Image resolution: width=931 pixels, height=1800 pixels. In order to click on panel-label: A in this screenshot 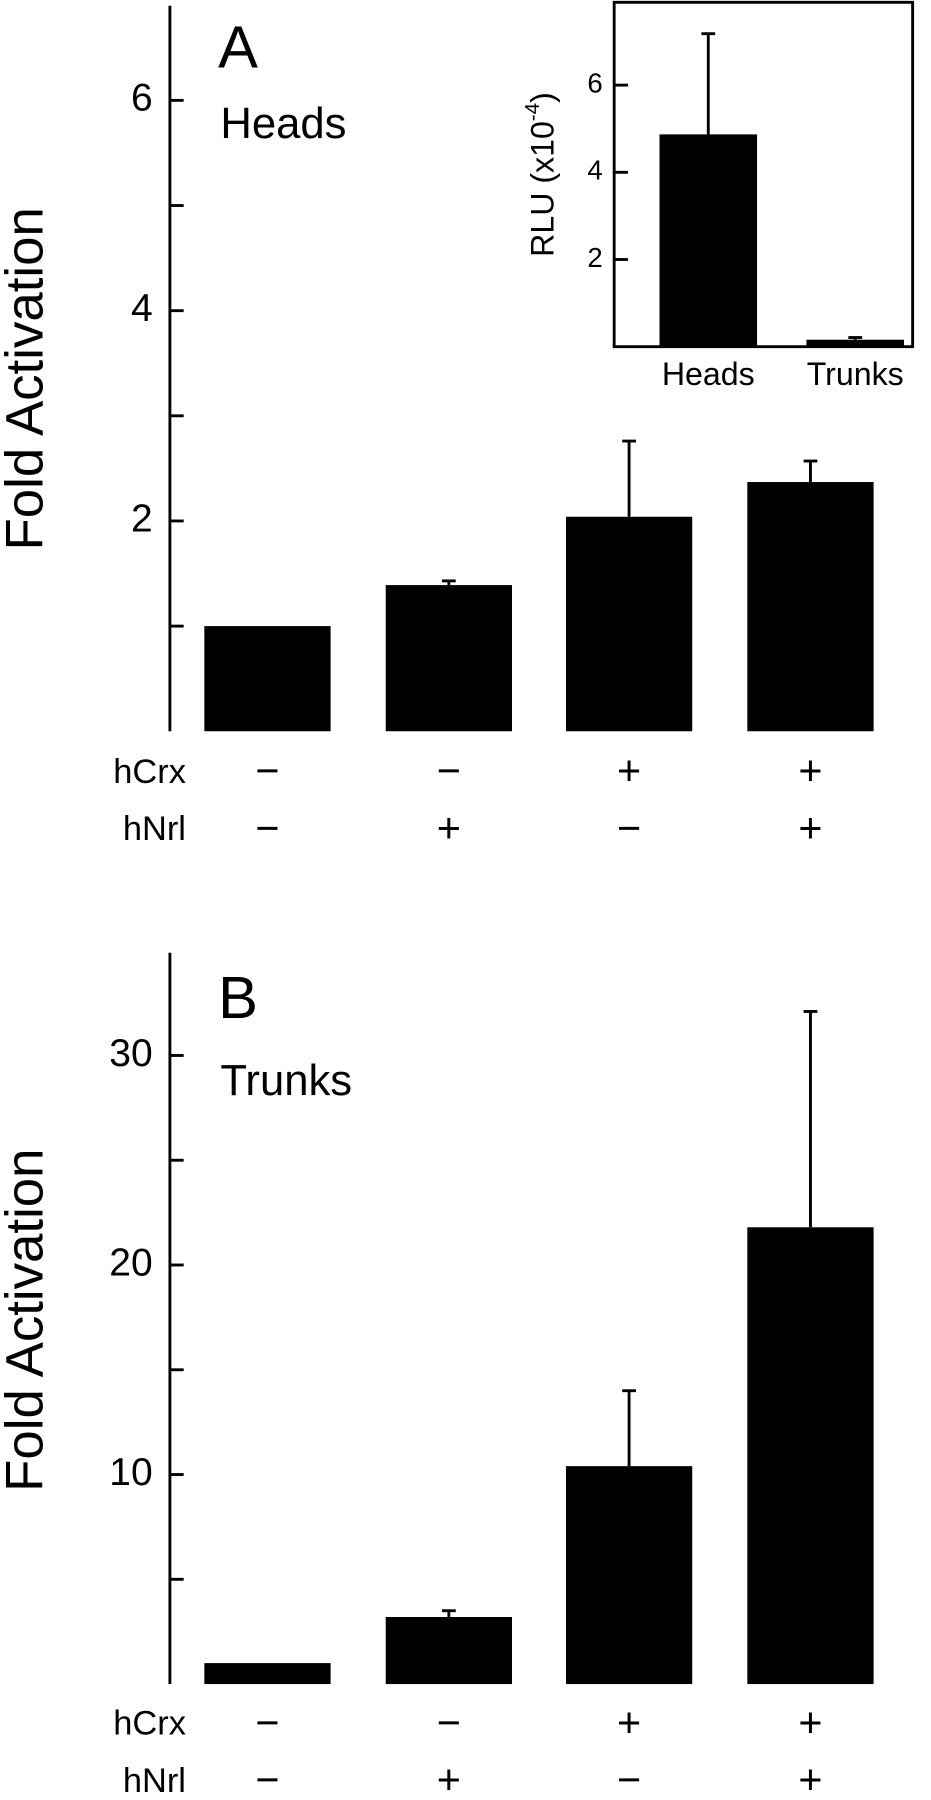, I will do `click(238, 46)`.